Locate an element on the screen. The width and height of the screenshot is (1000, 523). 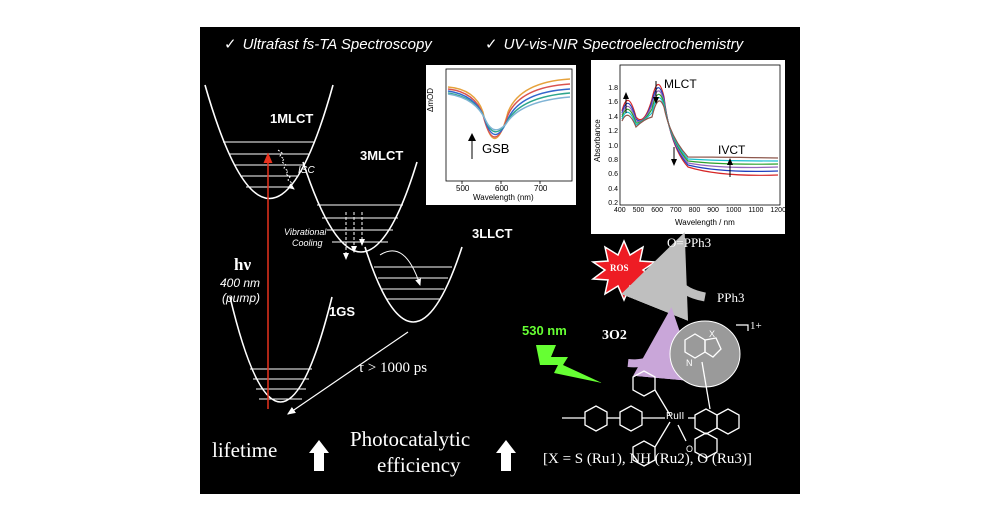
sec-xtick: 900 is located at coordinates (713, 210).